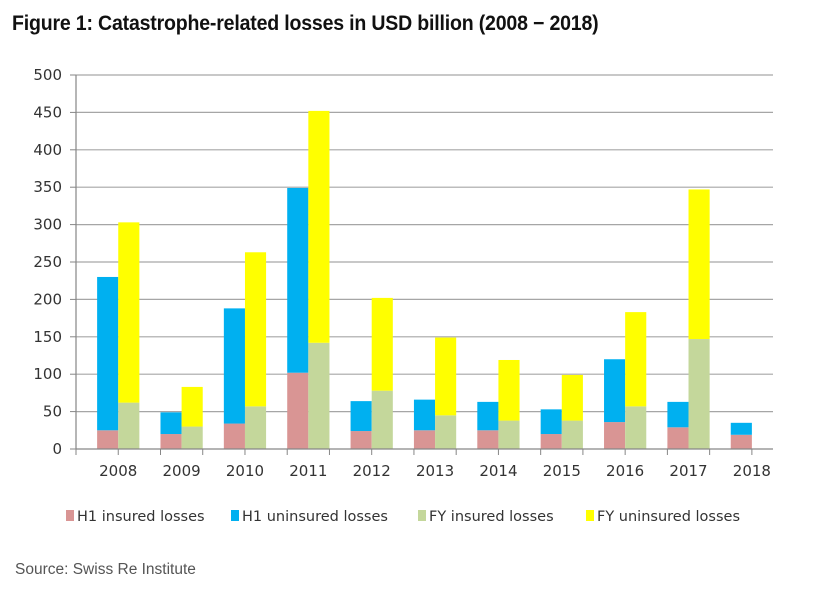  I want to click on bar-fy-insured-losses-2010, so click(255, 427).